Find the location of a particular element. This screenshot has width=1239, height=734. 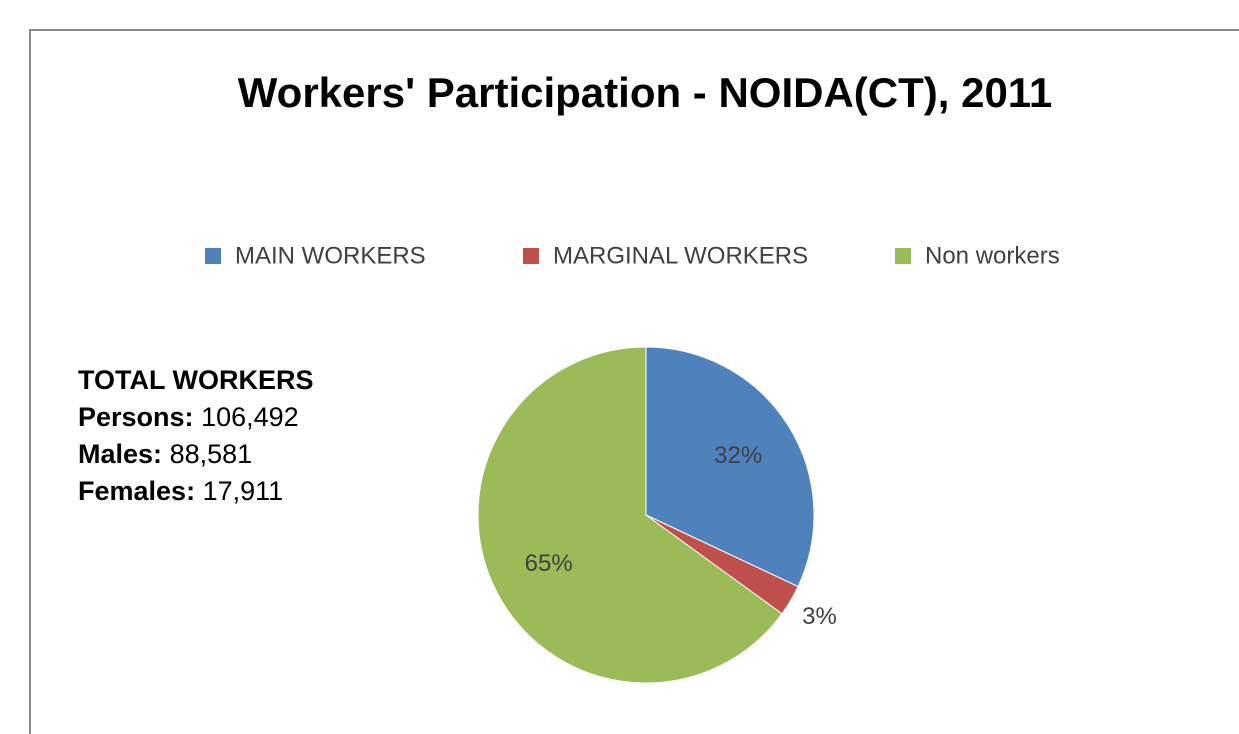

data-label: 3% is located at coordinates (819, 616).